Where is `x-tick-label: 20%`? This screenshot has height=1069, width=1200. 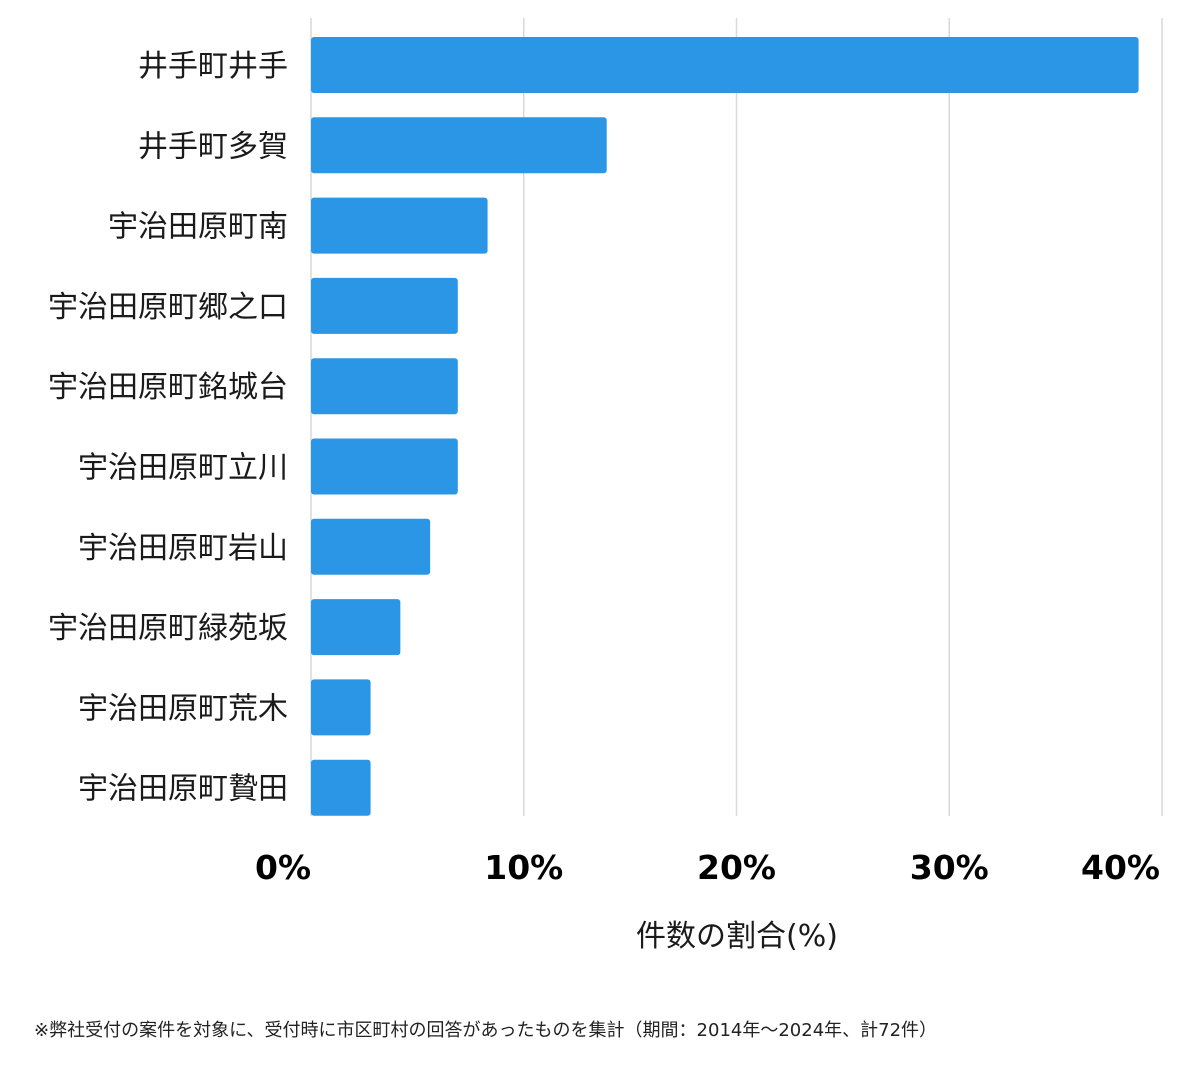 x-tick-label: 20% is located at coordinates (736, 867).